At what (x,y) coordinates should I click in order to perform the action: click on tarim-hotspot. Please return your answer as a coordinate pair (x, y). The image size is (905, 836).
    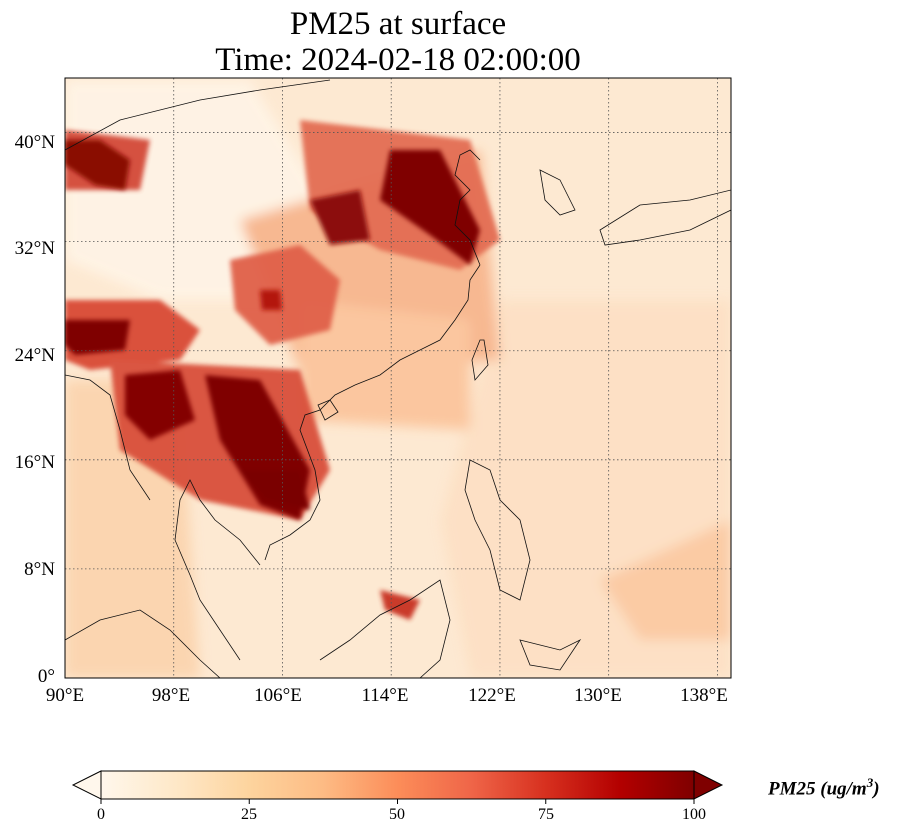
    Looking at the image, I should click on (97, 165).